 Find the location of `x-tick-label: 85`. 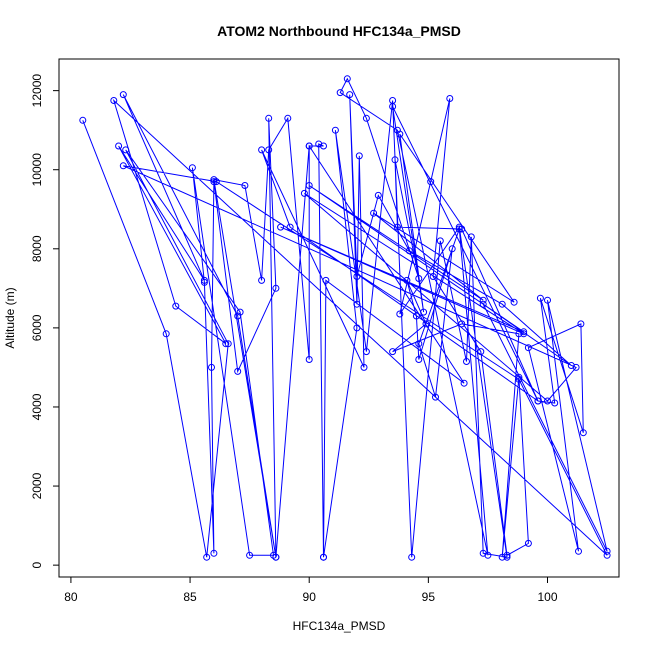

x-tick-label: 85 is located at coordinates (190, 597).